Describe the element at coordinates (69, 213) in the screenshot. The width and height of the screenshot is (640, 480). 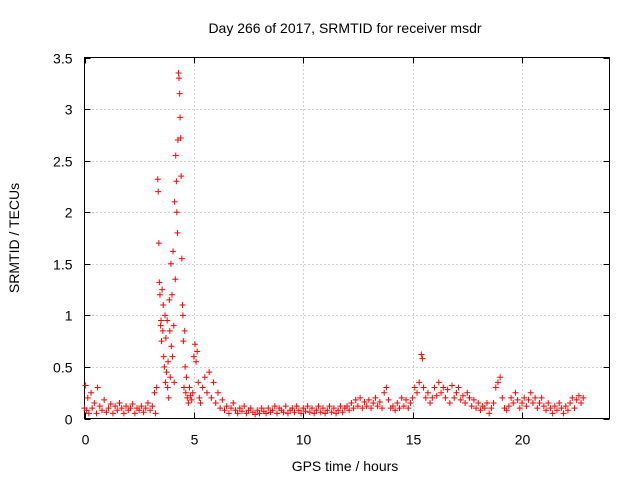
I see `y-tick-label: 2` at that location.